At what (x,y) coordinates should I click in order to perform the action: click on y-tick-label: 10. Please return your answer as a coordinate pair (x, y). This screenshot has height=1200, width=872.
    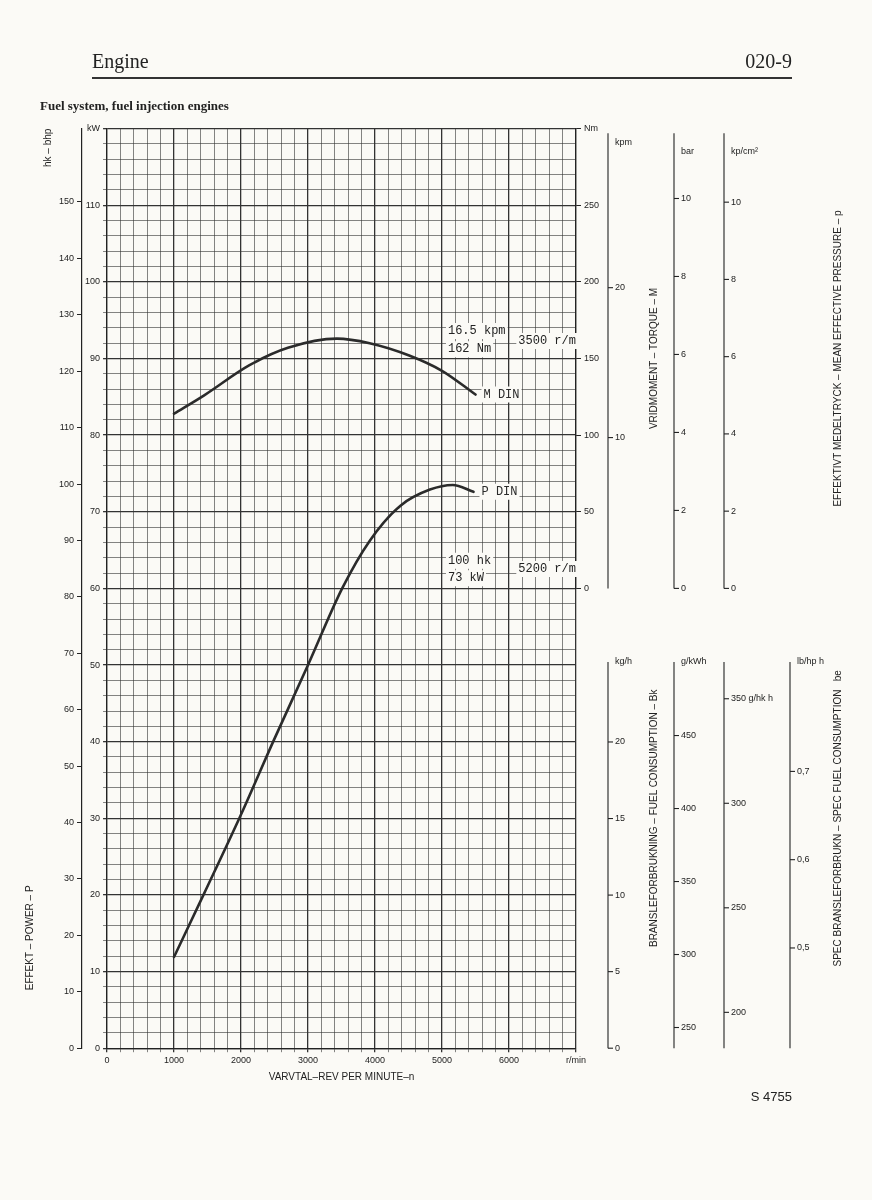
    Looking at the image, I should click on (95, 971).